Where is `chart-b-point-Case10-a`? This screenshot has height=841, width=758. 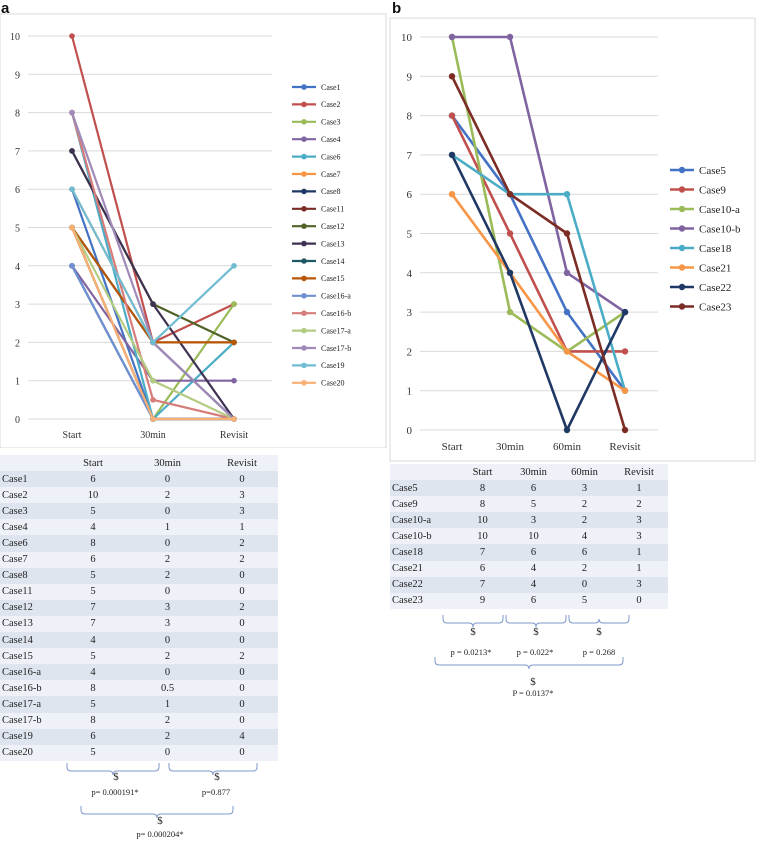 chart-b-point-Case10-a is located at coordinates (510, 312).